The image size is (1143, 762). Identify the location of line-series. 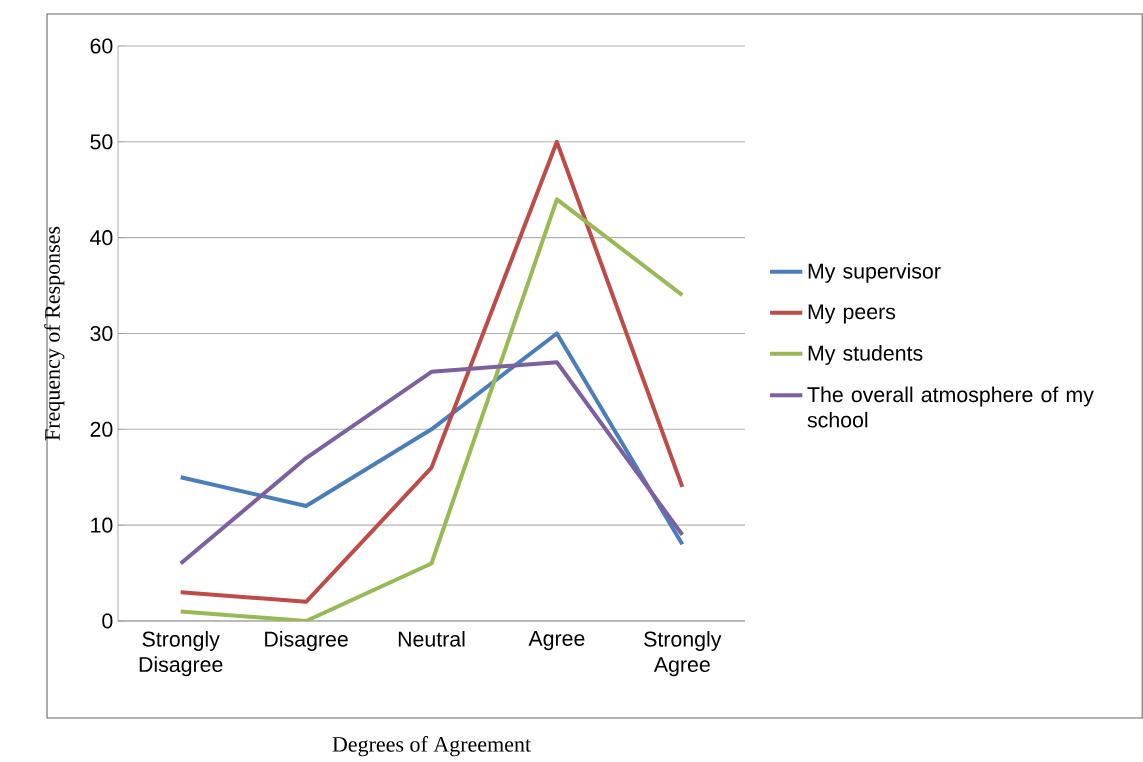
(431, 463).